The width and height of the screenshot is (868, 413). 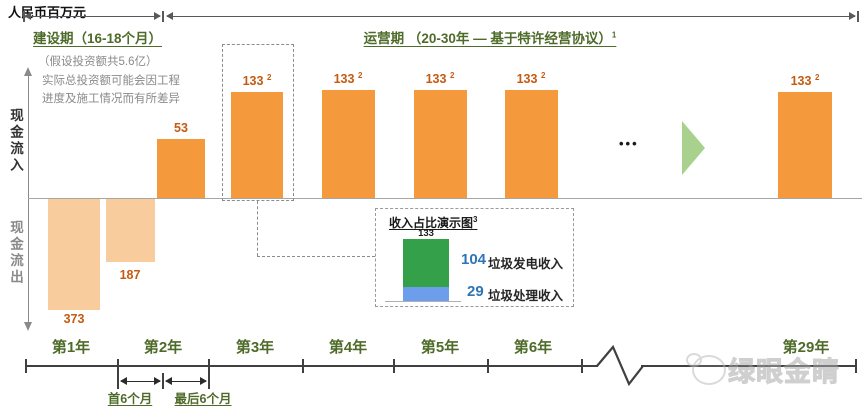 I want to click on bar-year29-inflow-label: 133 2, so click(x=805, y=80).